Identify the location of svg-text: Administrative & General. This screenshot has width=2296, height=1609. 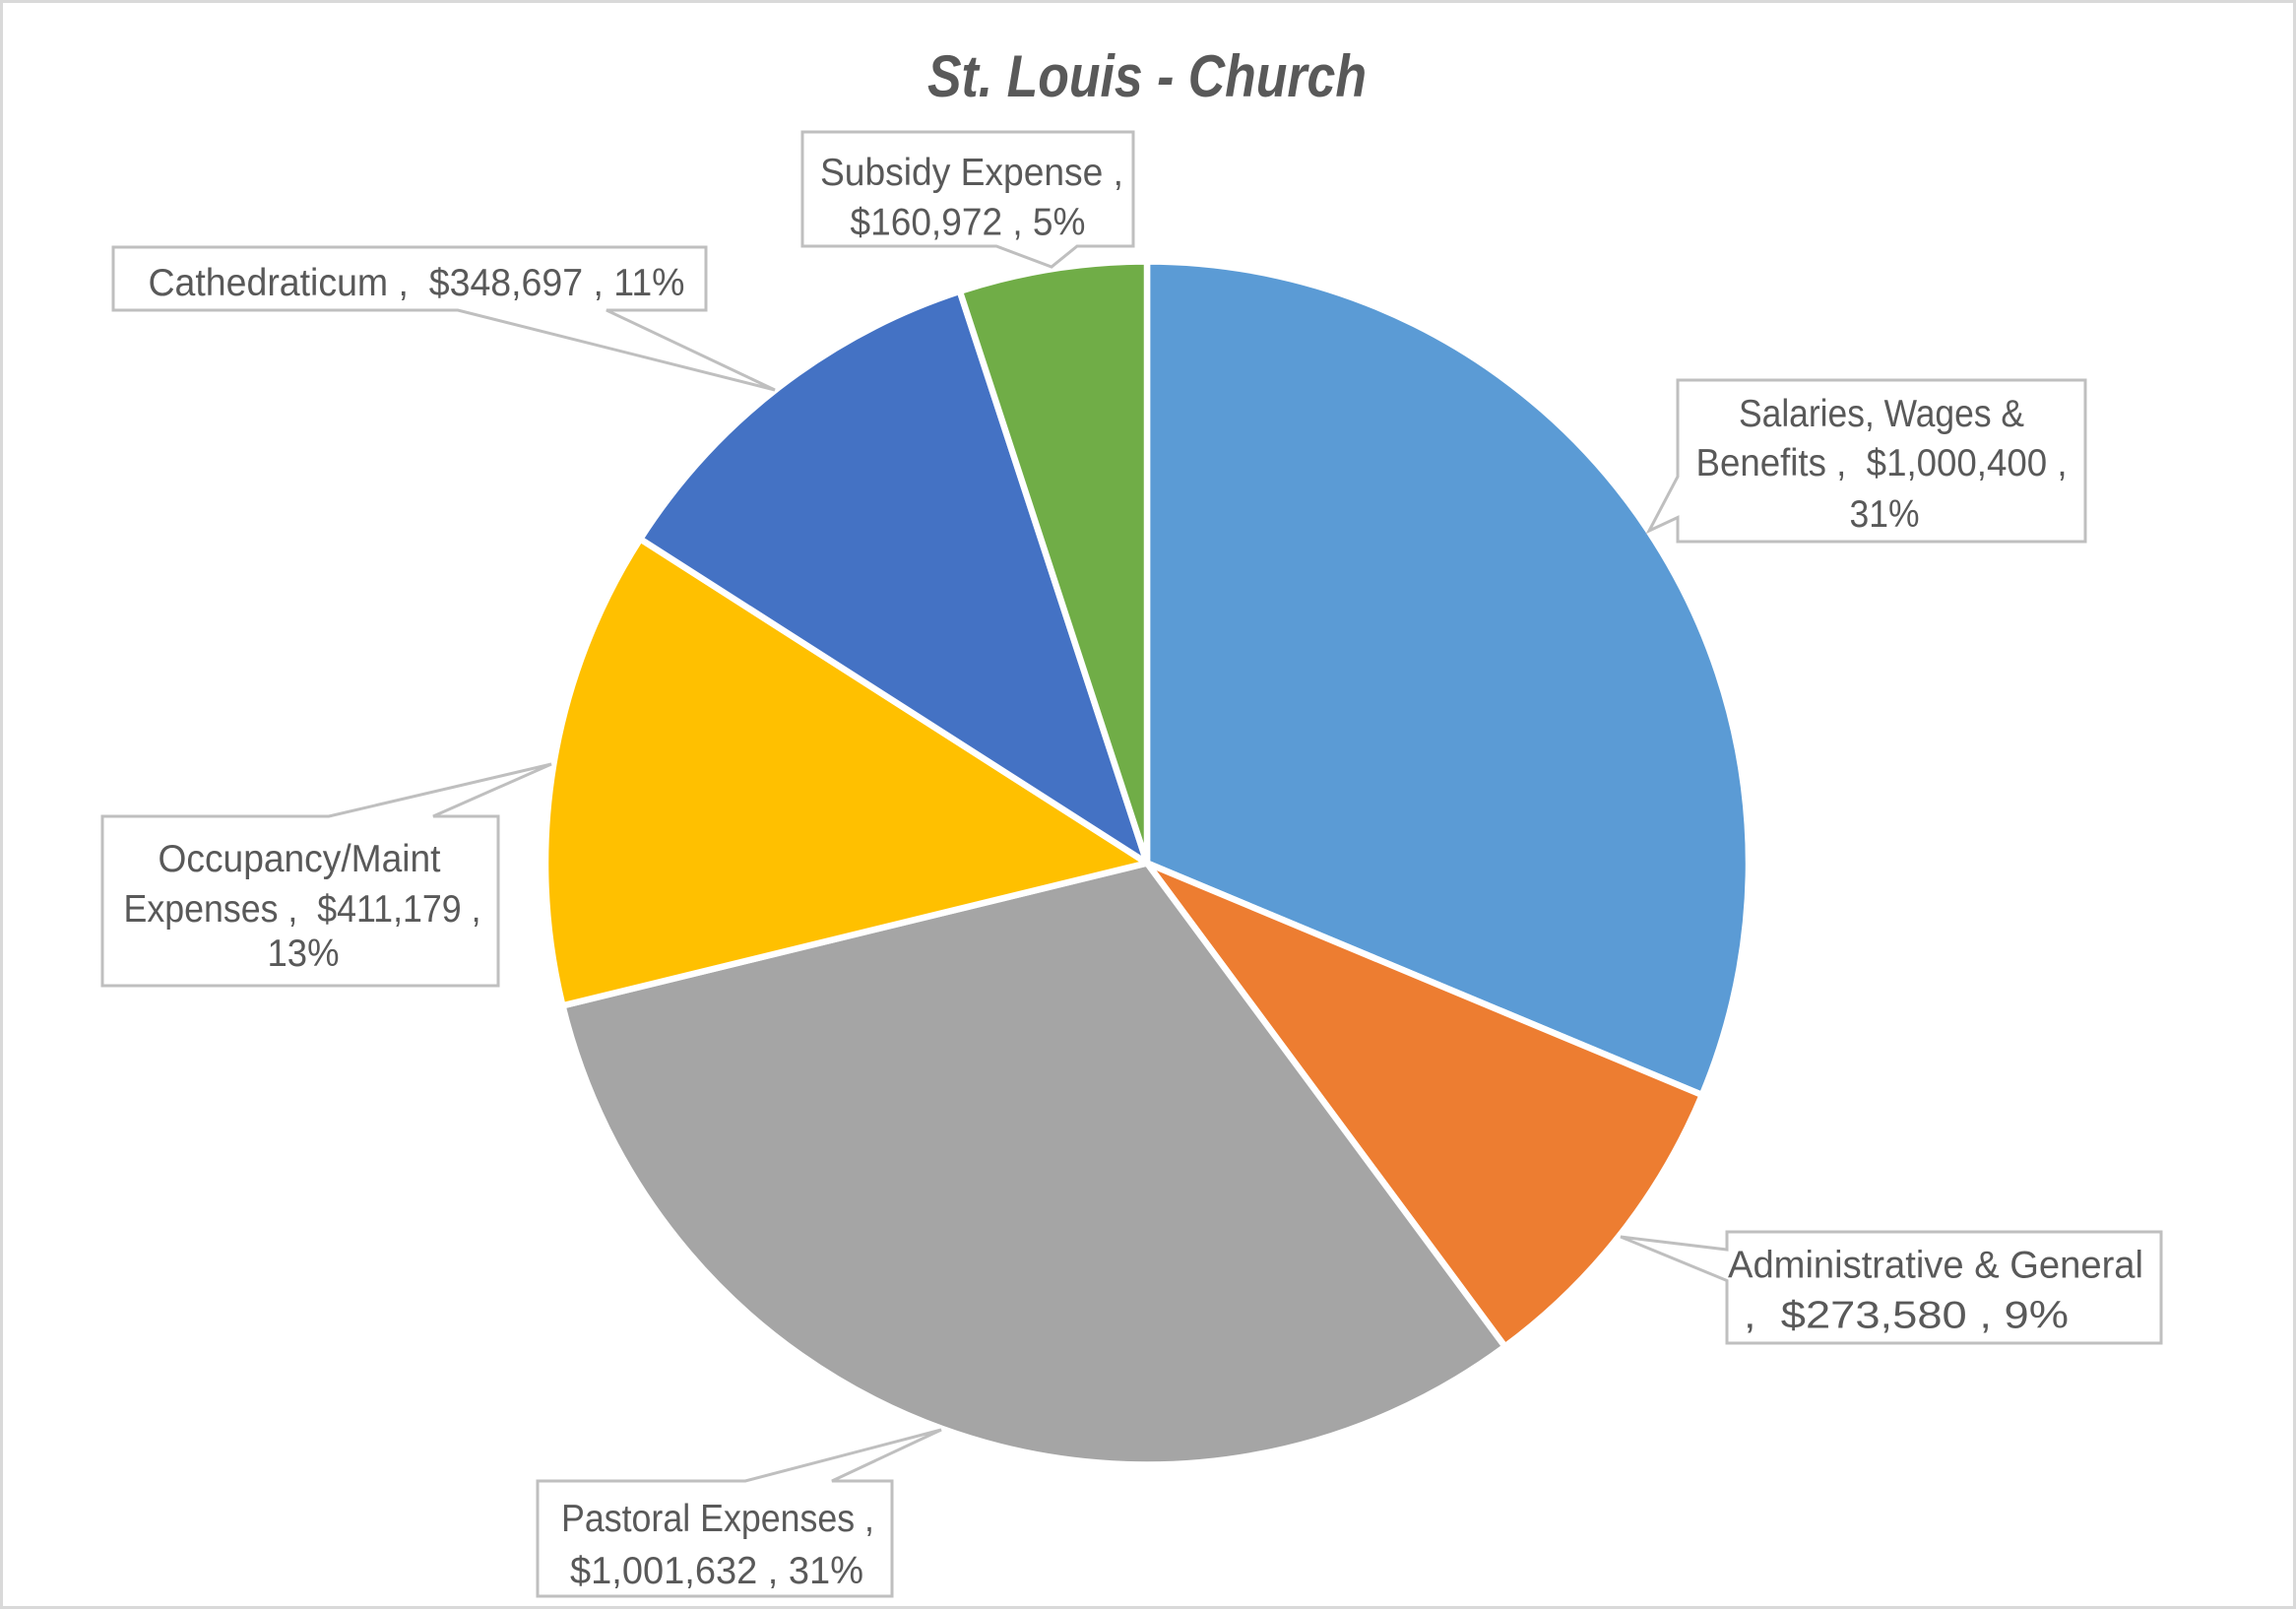
(1935, 1266).